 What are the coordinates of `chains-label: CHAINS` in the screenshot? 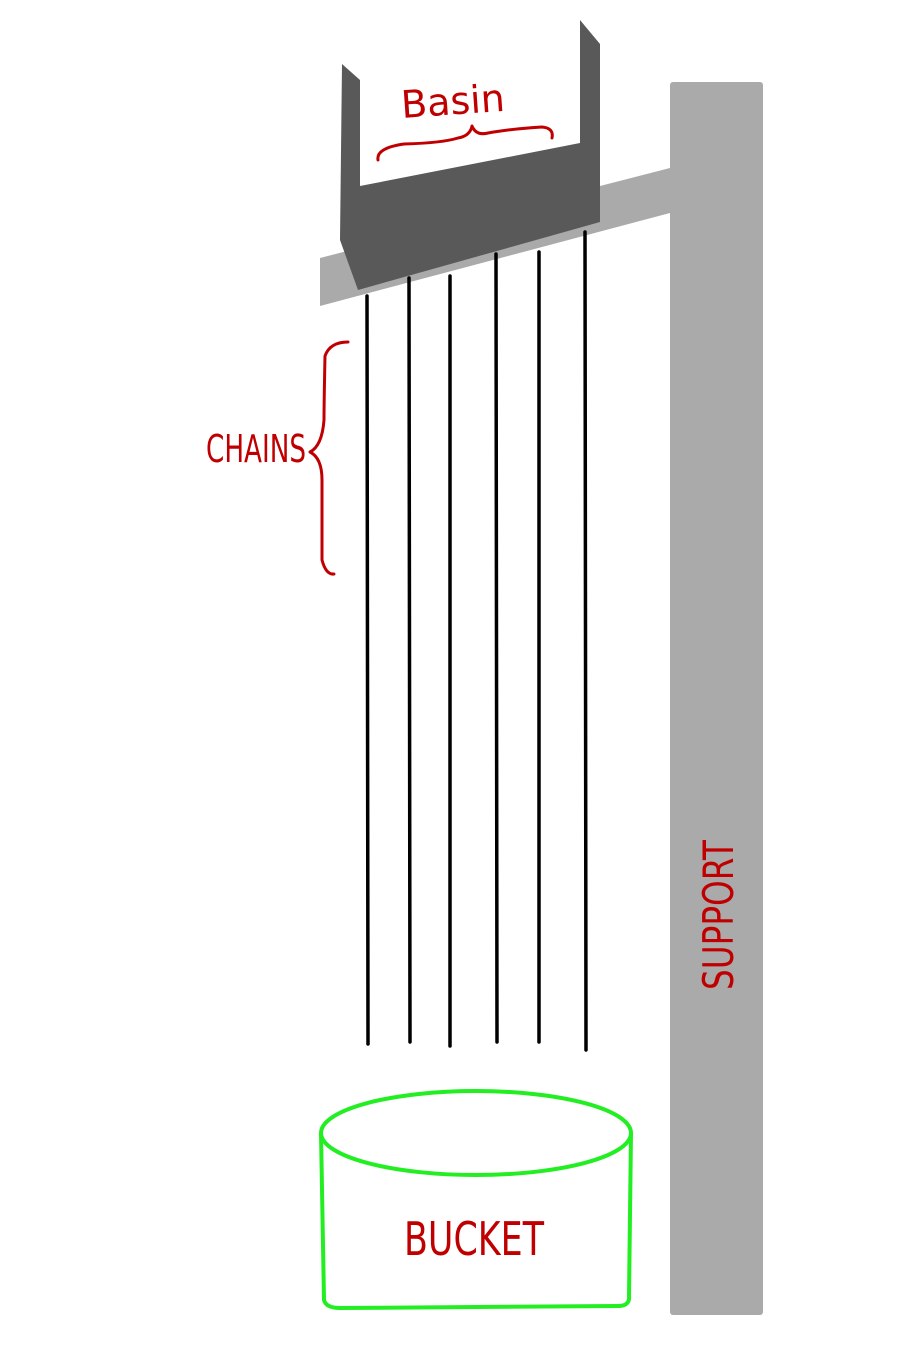 It's located at (256, 449).